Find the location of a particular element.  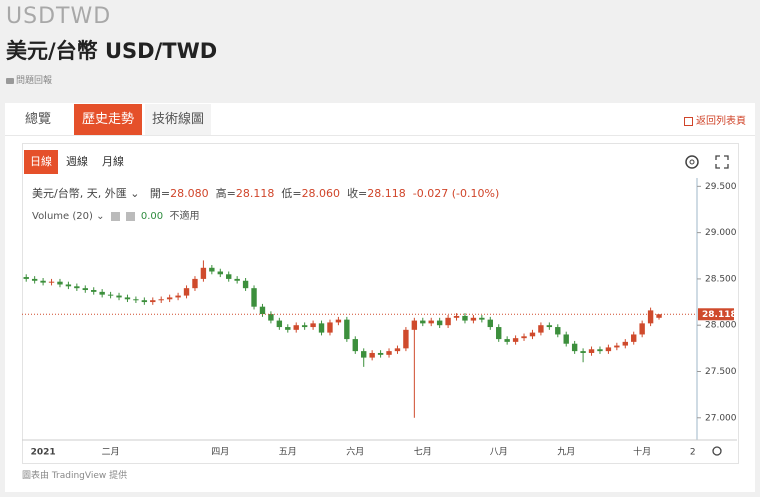

legend-high-label: 高= is located at coordinates (225, 193).